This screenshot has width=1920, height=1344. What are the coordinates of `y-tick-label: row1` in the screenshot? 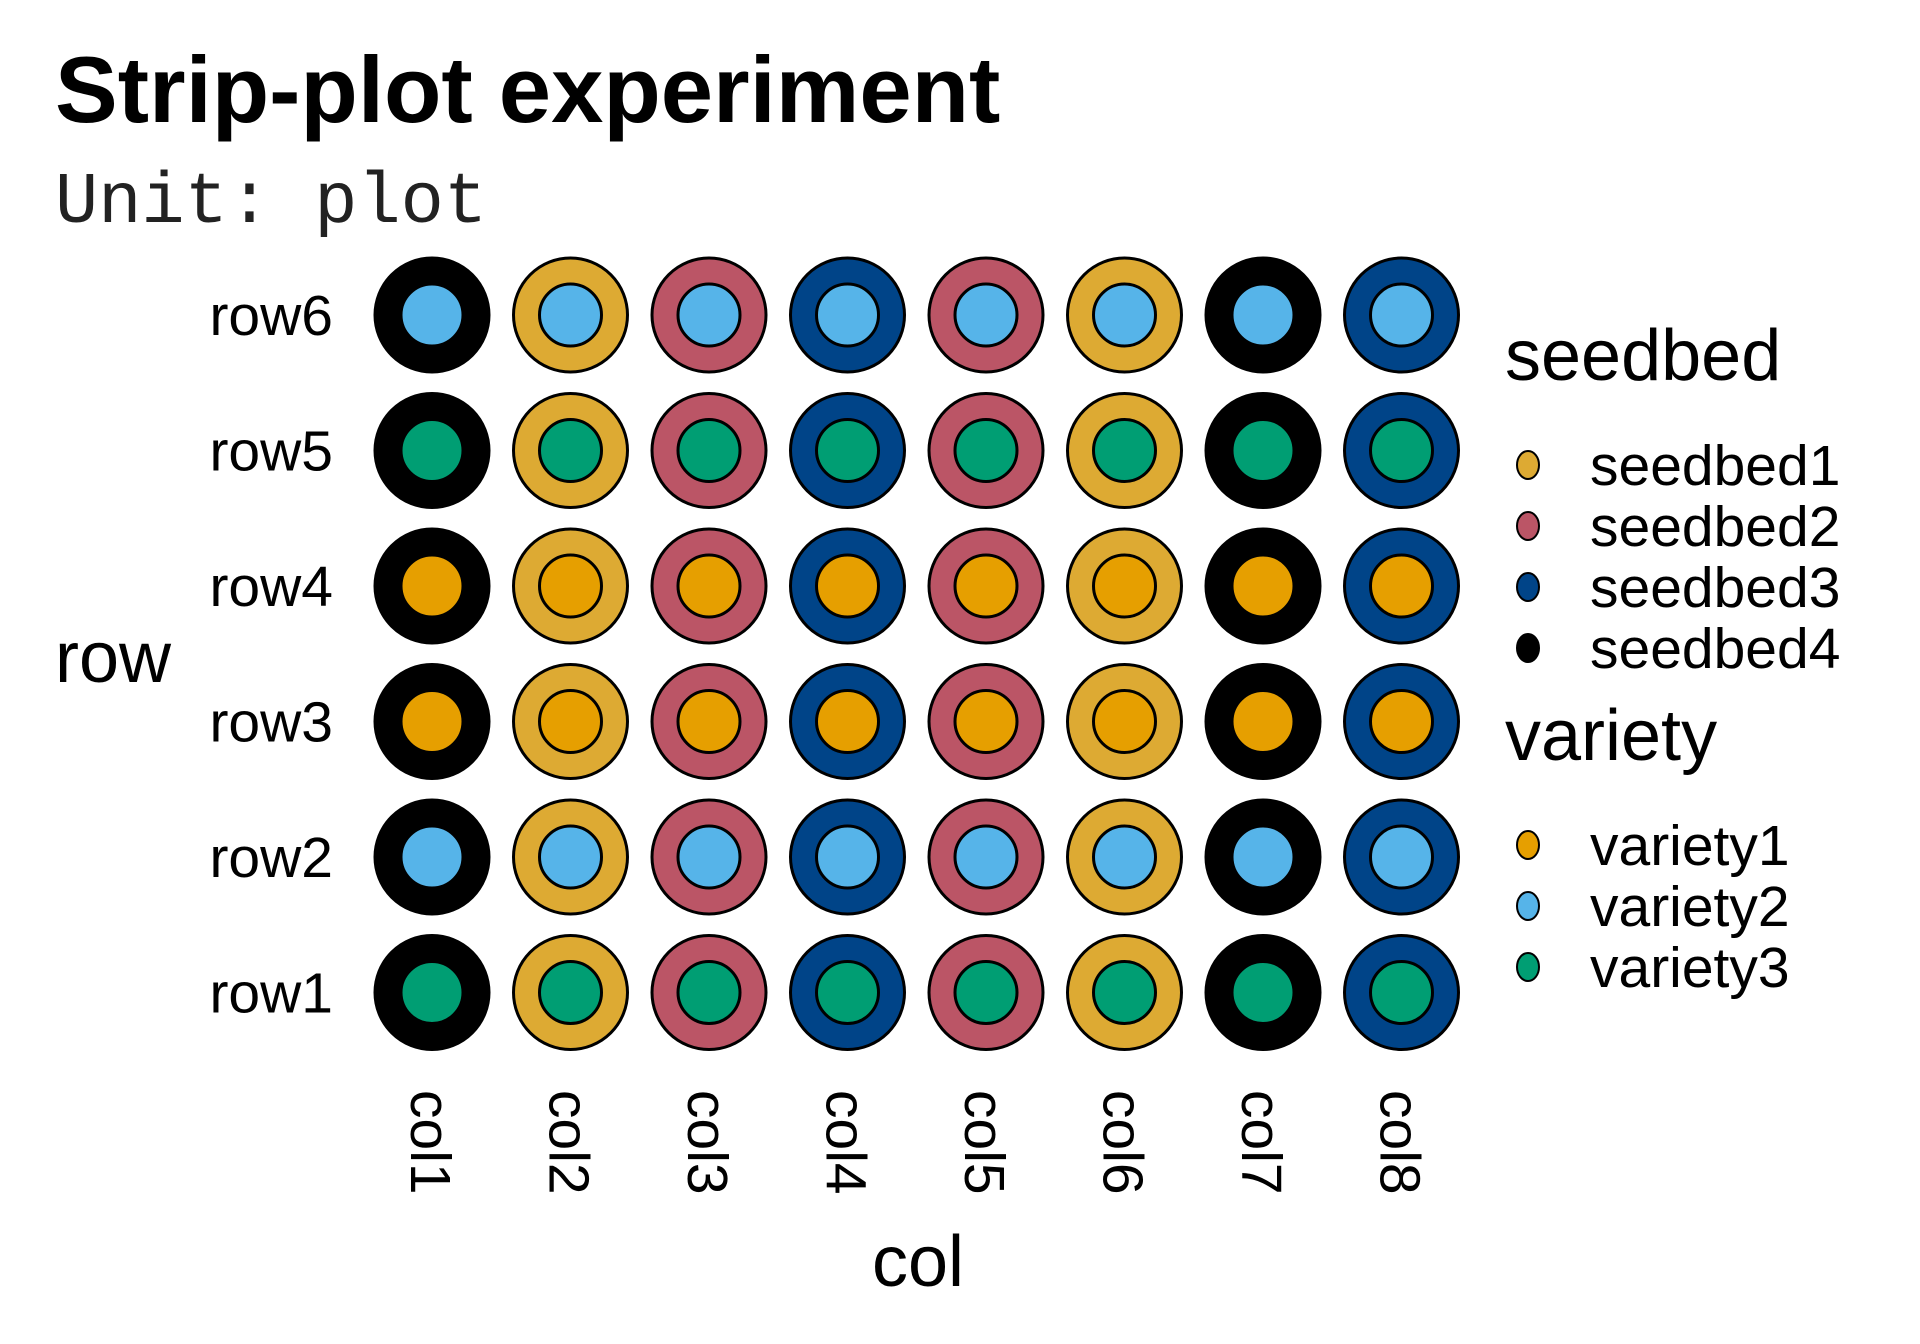 It's located at (271, 994).